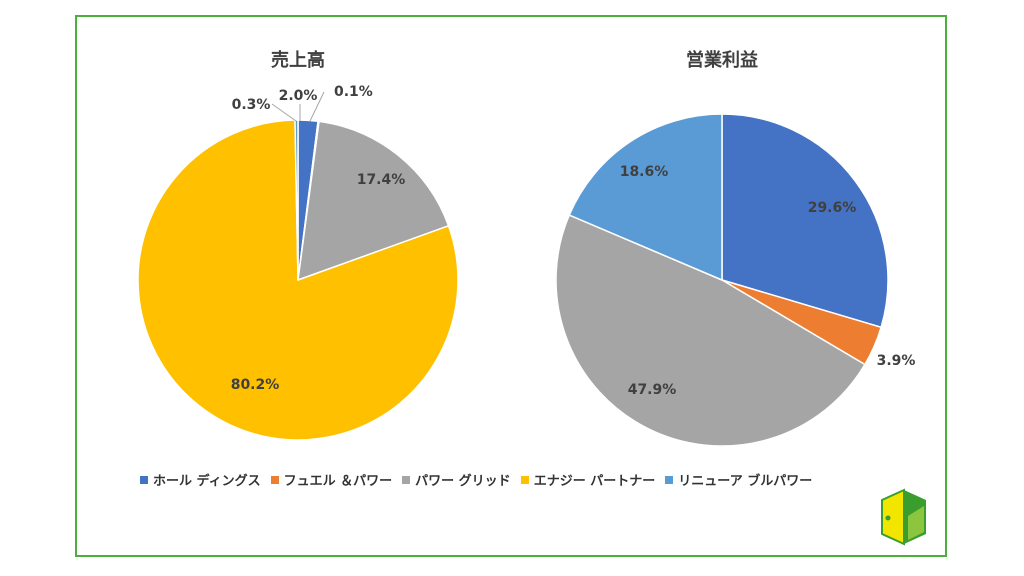 Image resolution: width=1024 pixels, height=576 pixels. Describe the element at coordinates (644, 172) in the screenshot. I see `data-label-renewable-power: 18.6%` at that location.